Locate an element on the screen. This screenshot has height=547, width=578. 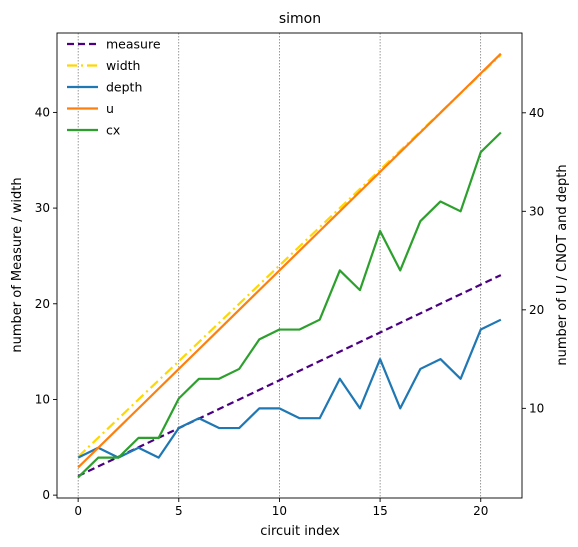
left-tick-label: 20 is located at coordinates (42, 304).